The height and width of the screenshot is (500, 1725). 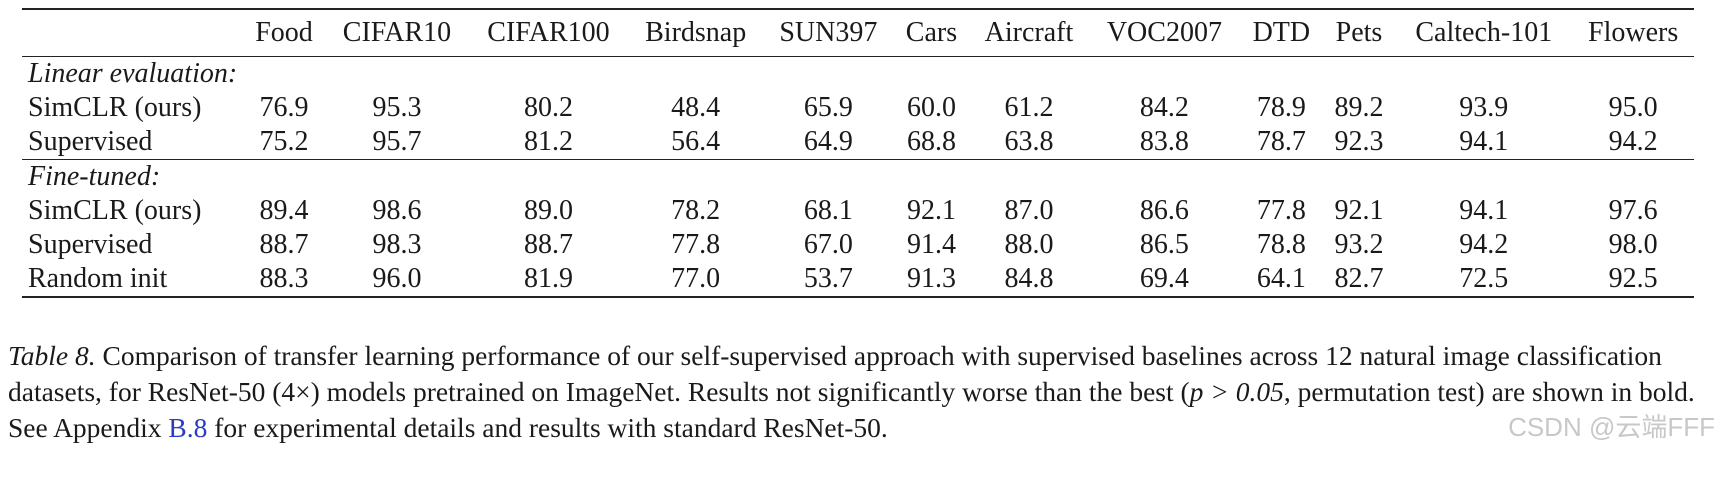 What do you see at coordinates (1164, 278) in the screenshot?
I see `value-cell: 69.4` at bounding box center [1164, 278].